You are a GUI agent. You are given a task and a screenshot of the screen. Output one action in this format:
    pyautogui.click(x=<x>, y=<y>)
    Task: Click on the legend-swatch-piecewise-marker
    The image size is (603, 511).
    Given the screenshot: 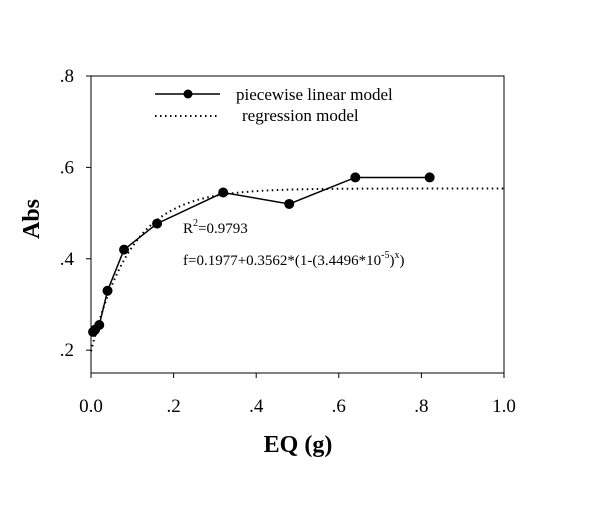 What is the action you would take?
    pyautogui.click(x=188, y=94)
    